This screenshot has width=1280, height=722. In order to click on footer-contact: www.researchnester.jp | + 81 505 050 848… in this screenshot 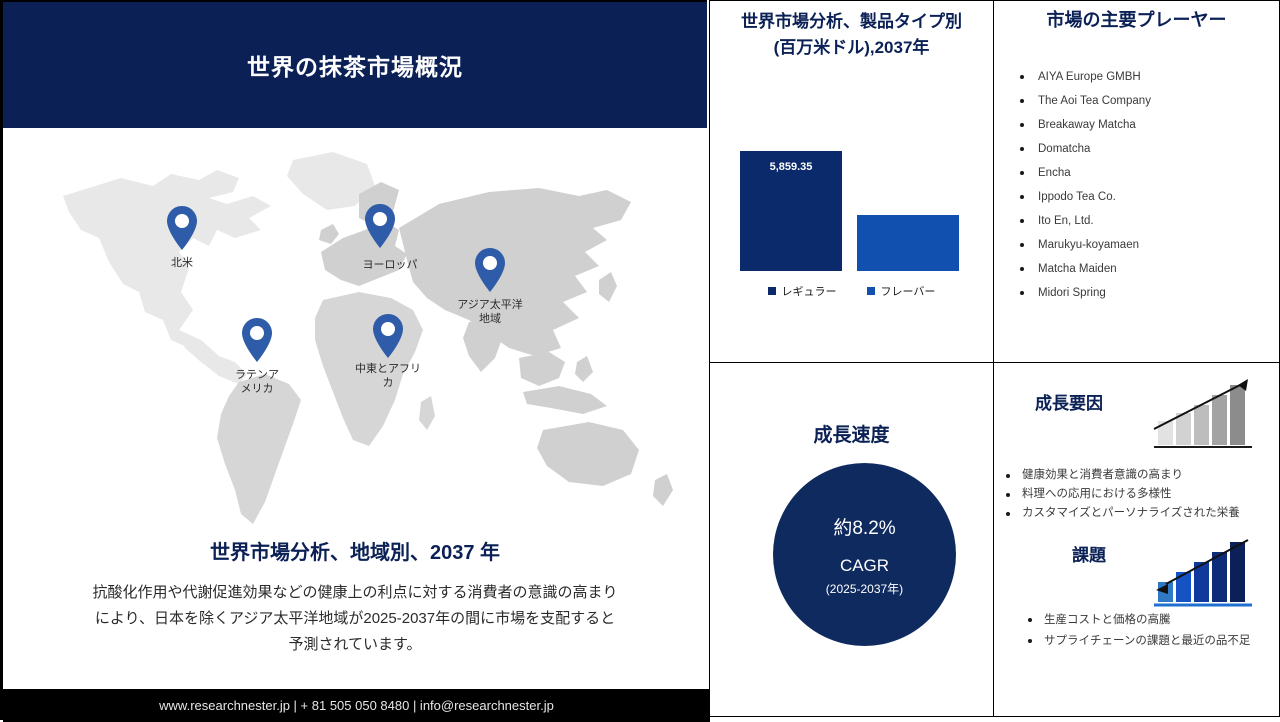, I will do `click(356, 705)`.